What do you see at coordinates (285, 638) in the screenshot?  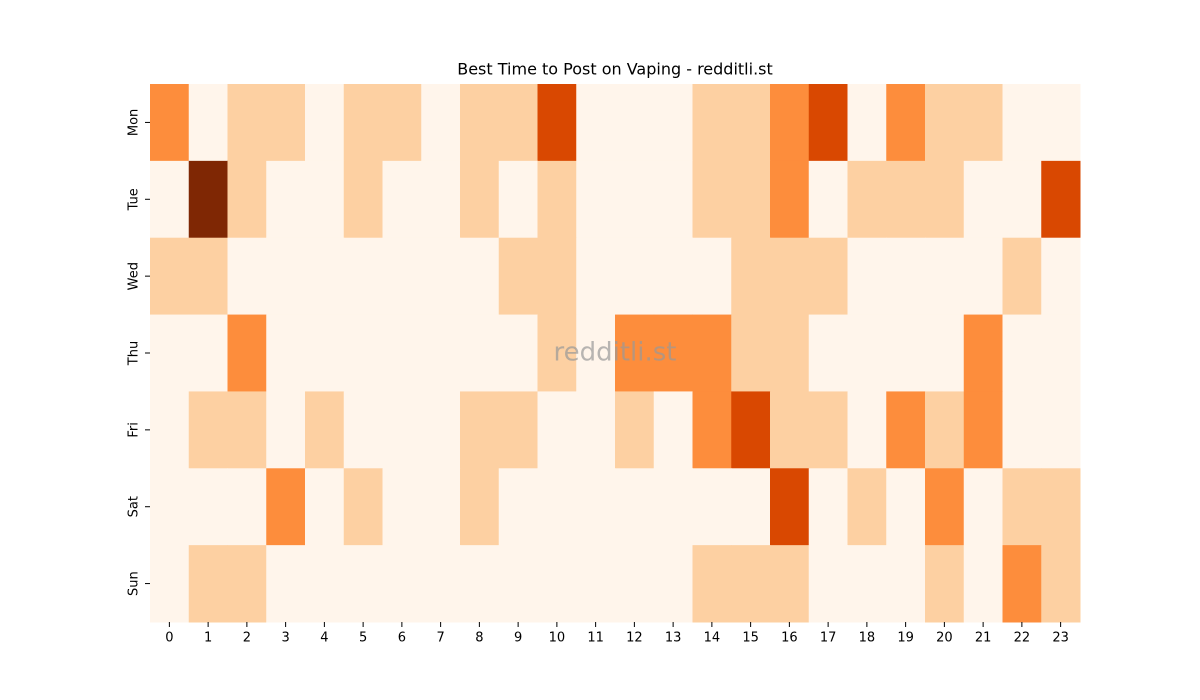 I see `x-tick-label: 3` at bounding box center [285, 638].